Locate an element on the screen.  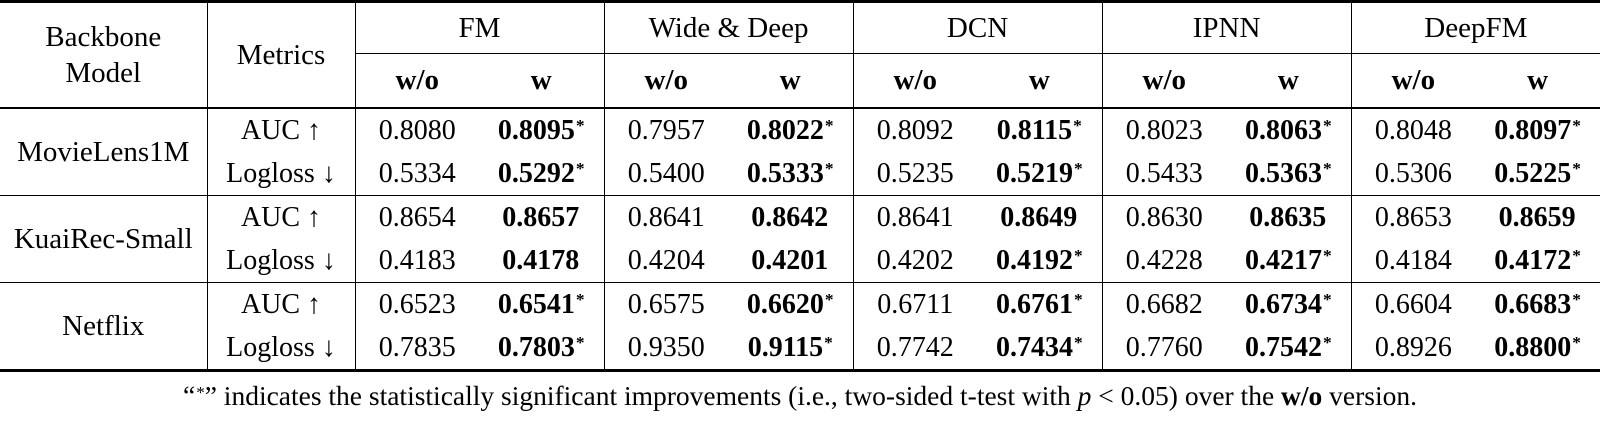
col-header-w-dcn: w is located at coordinates (1040, 81).